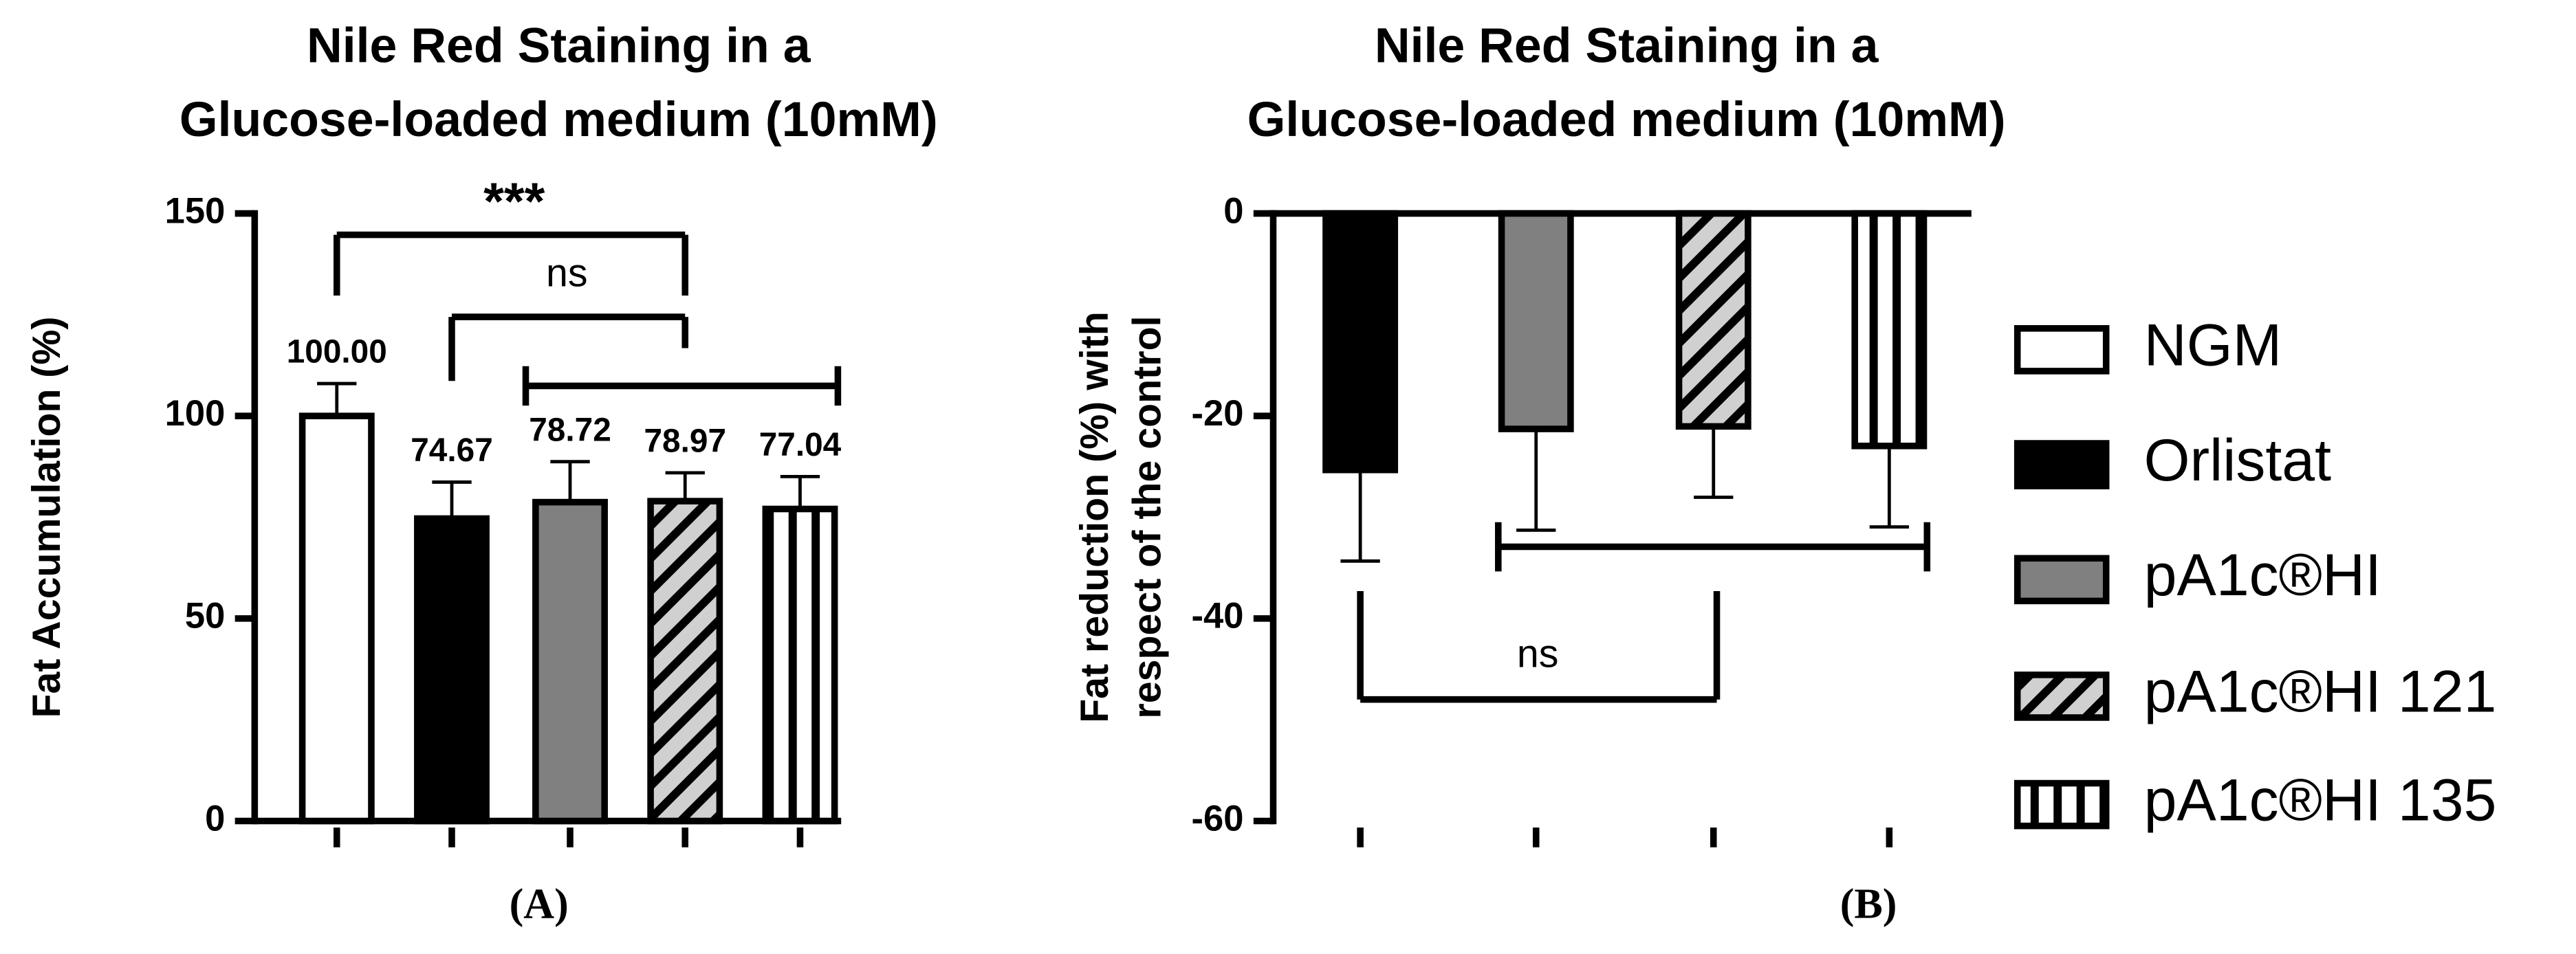 This screenshot has width=2576, height=954. What do you see at coordinates (337, 352) in the screenshot?
I see `data-label: 100.00` at bounding box center [337, 352].